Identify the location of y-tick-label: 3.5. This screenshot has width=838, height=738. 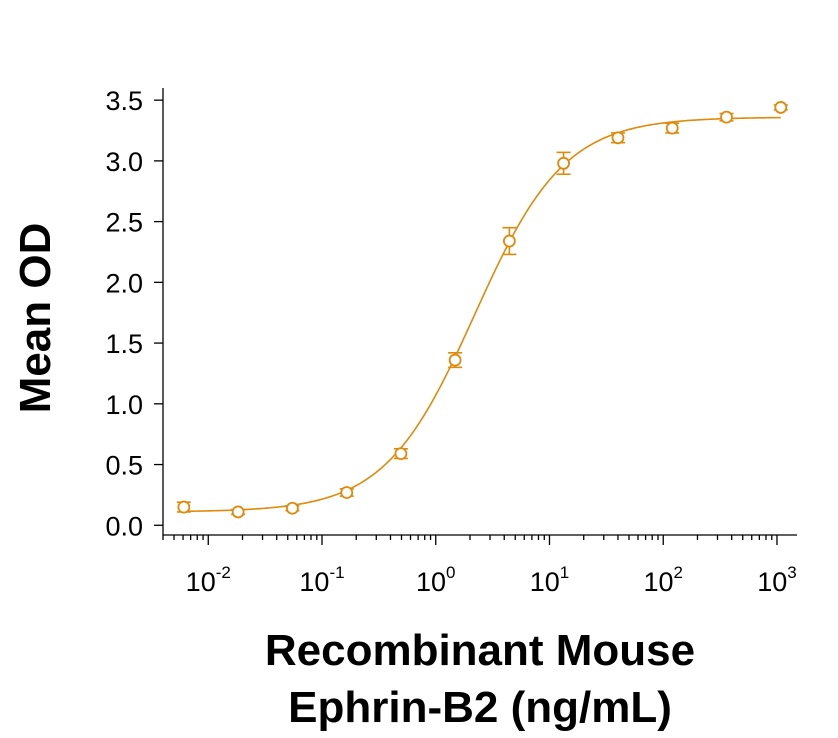
(124, 101).